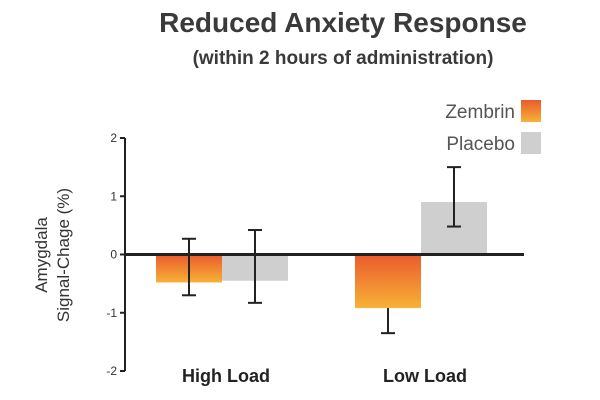 This screenshot has width=600, height=400. What do you see at coordinates (531, 111) in the screenshot?
I see `legend-swatch-zembrin` at bounding box center [531, 111].